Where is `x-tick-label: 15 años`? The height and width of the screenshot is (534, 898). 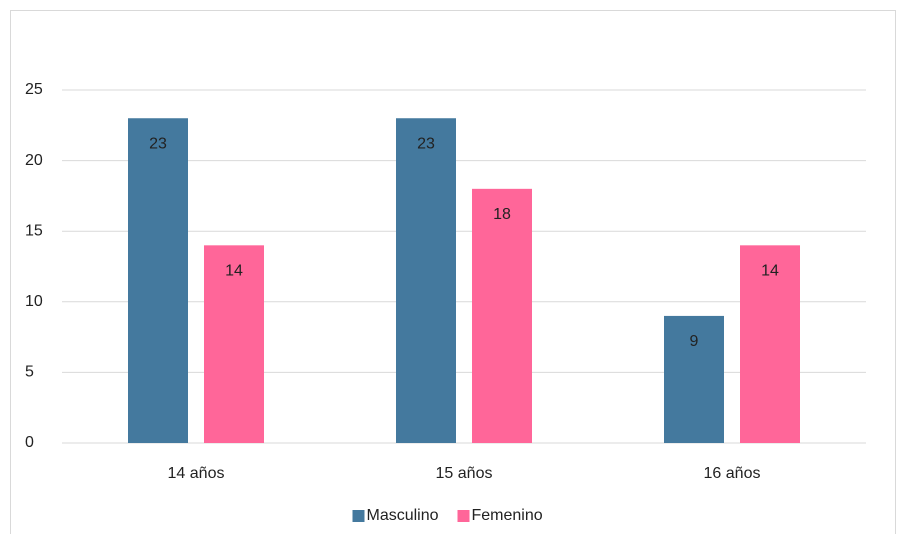
x-tick-label: 15 años is located at coordinates (464, 473).